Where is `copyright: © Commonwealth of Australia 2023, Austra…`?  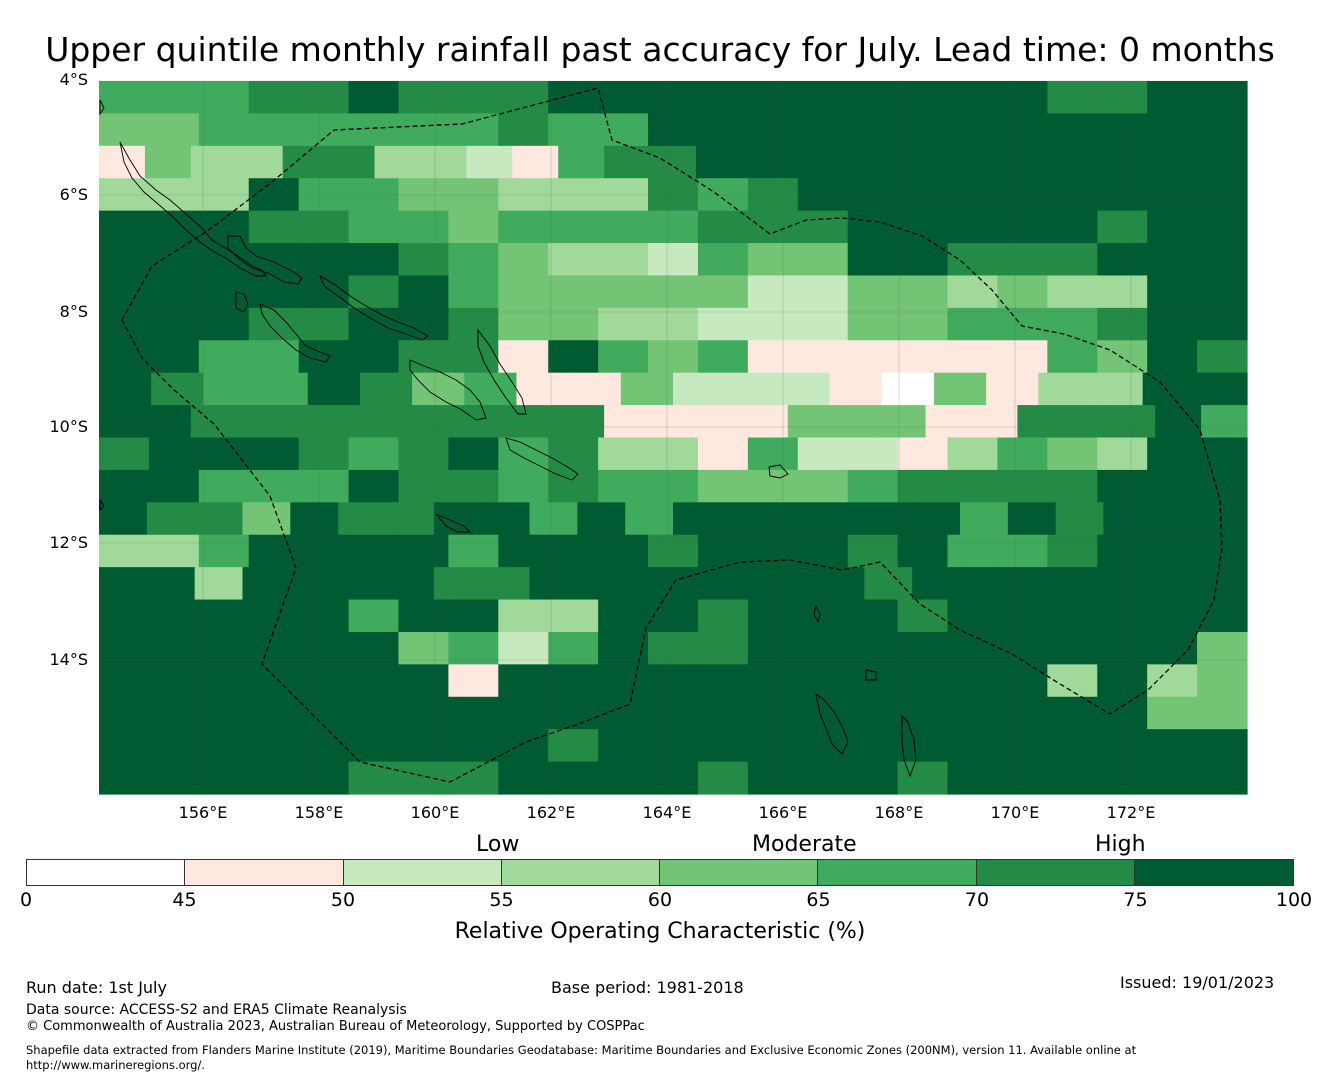 copyright: © Commonwealth of Australia 2023, Austra… is located at coordinates (335, 1026).